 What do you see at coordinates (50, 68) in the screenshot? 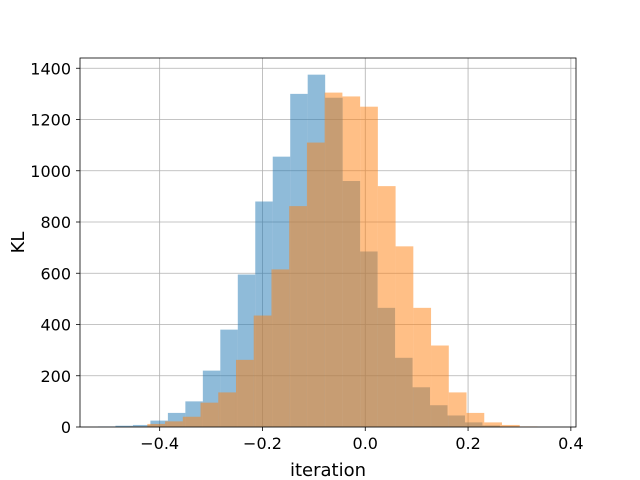
I see `y-tick-label: 1400` at bounding box center [50, 68].